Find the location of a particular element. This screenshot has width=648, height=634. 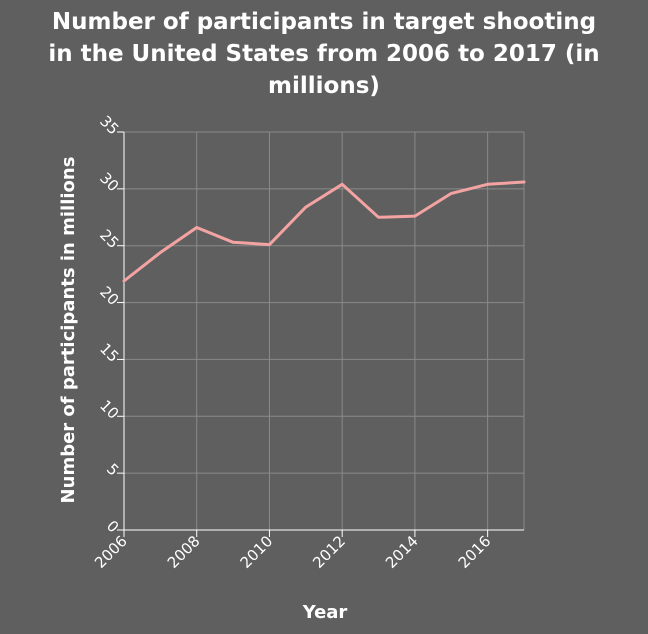

y-tick-label: 15 is located at coordinates (109, 353).